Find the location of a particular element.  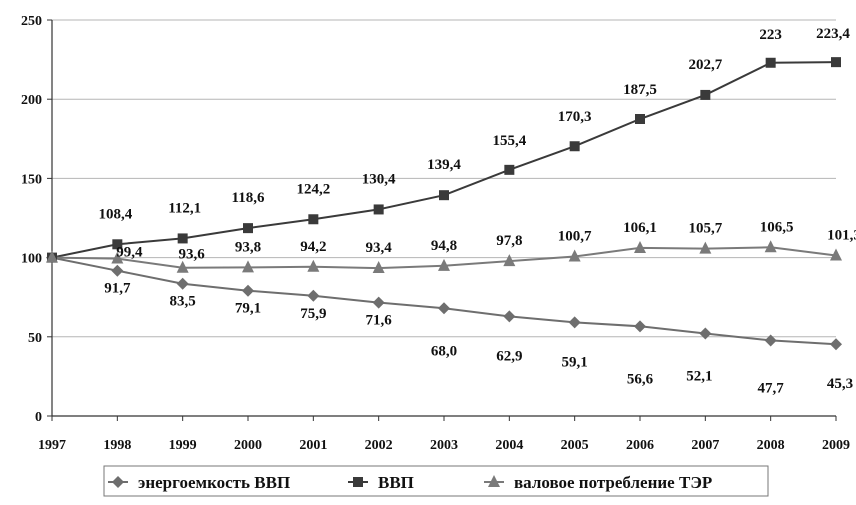

data-label: 93,4 is located at coordinates (379, 248).